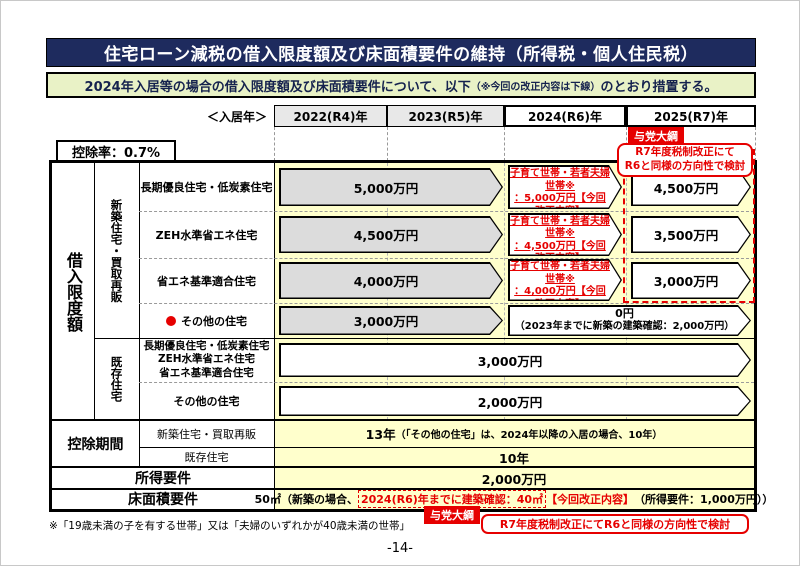 This screenshot has width=800, height=566. What do you see at coordinates (656, 136) in the screenshot?
I see `ruling-party-outline-badge: 与党大綱` at bounding box center [656, 136].